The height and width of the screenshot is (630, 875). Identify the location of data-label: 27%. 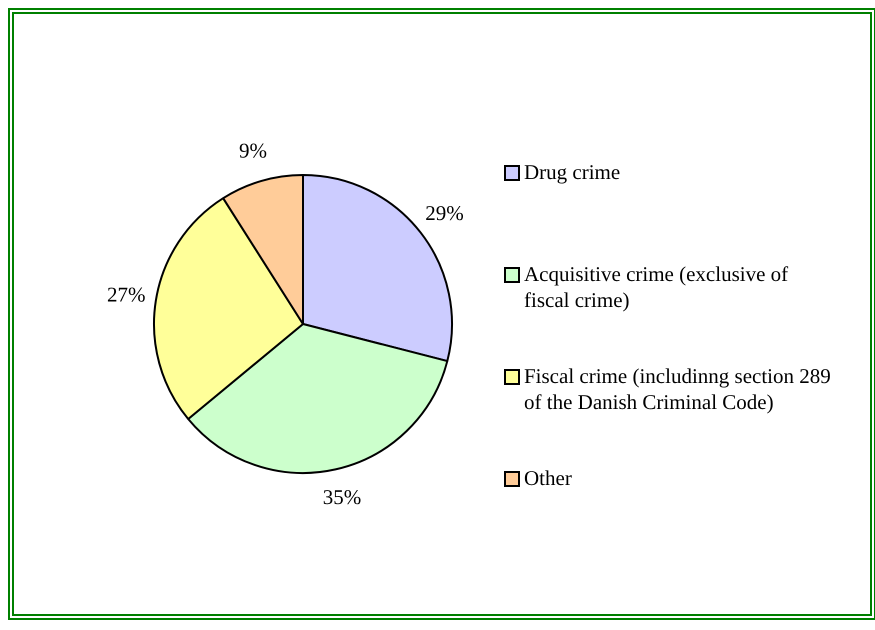
(126, 294).